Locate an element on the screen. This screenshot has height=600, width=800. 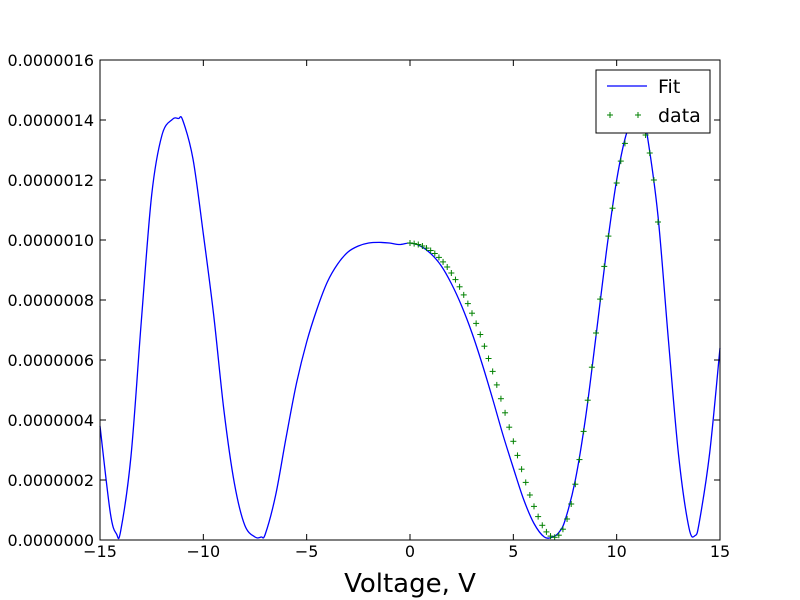
y-tick-label: 0.0000008 is located at coordinates (50, 300).